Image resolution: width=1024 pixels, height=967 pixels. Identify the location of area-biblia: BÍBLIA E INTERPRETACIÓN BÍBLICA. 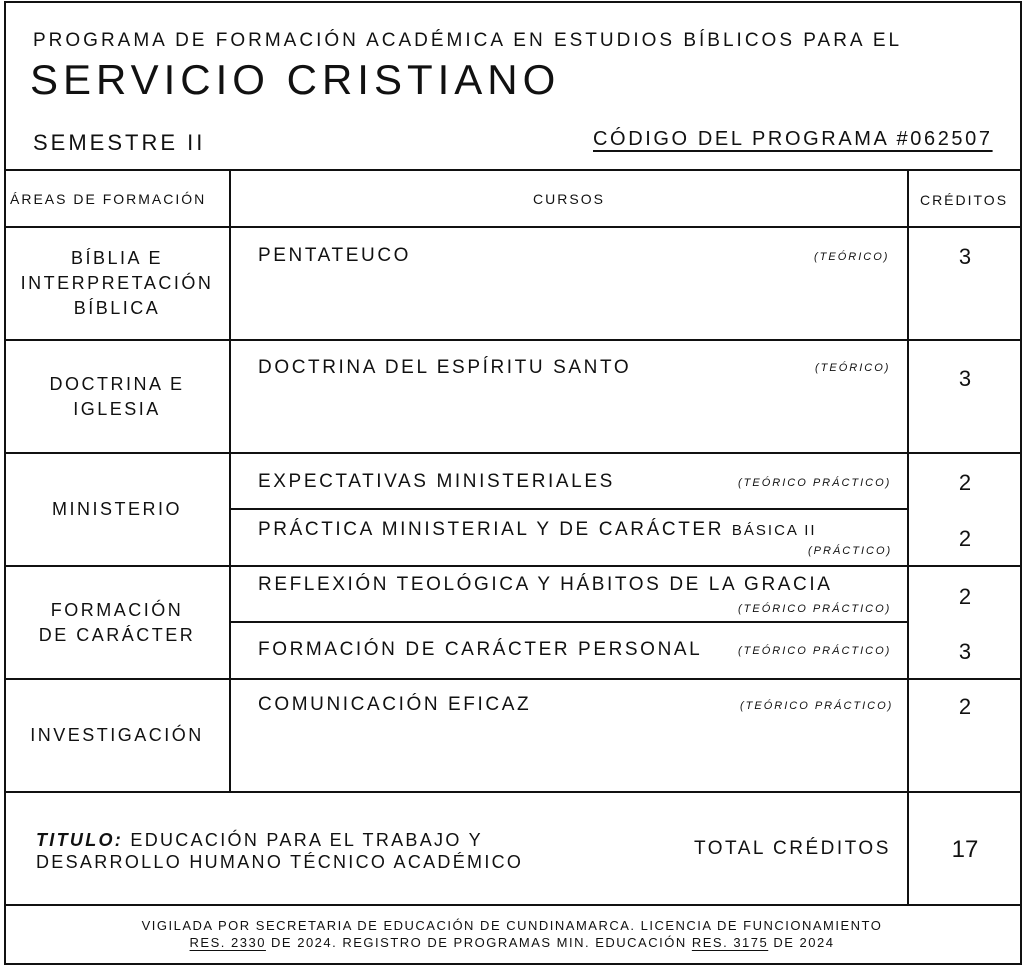
(117, 283).